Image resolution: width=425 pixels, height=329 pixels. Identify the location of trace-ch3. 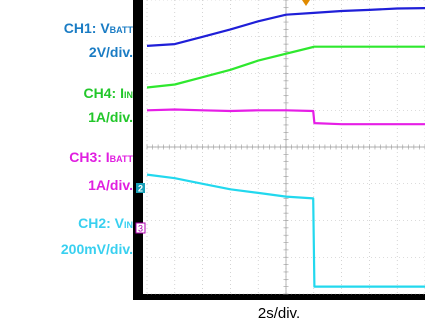
(285, 117).